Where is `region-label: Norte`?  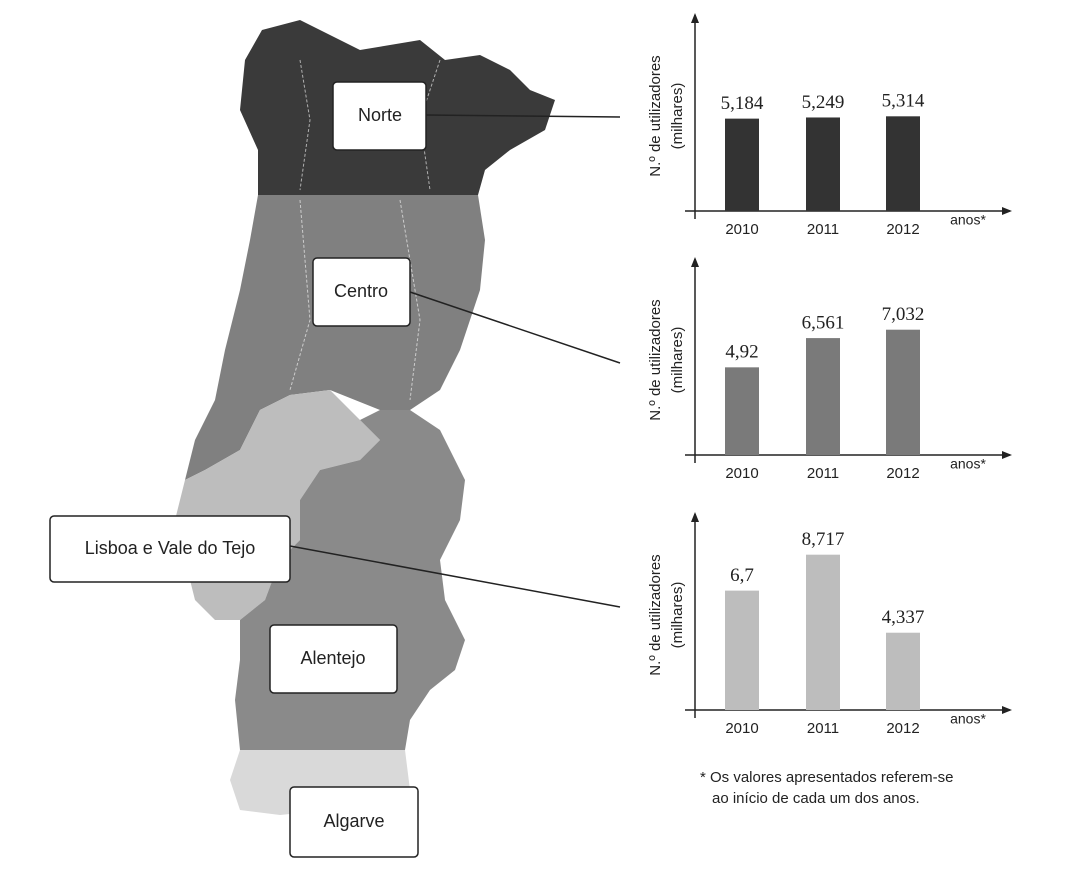
region-label: Norte is located at coordinates (380, 115).